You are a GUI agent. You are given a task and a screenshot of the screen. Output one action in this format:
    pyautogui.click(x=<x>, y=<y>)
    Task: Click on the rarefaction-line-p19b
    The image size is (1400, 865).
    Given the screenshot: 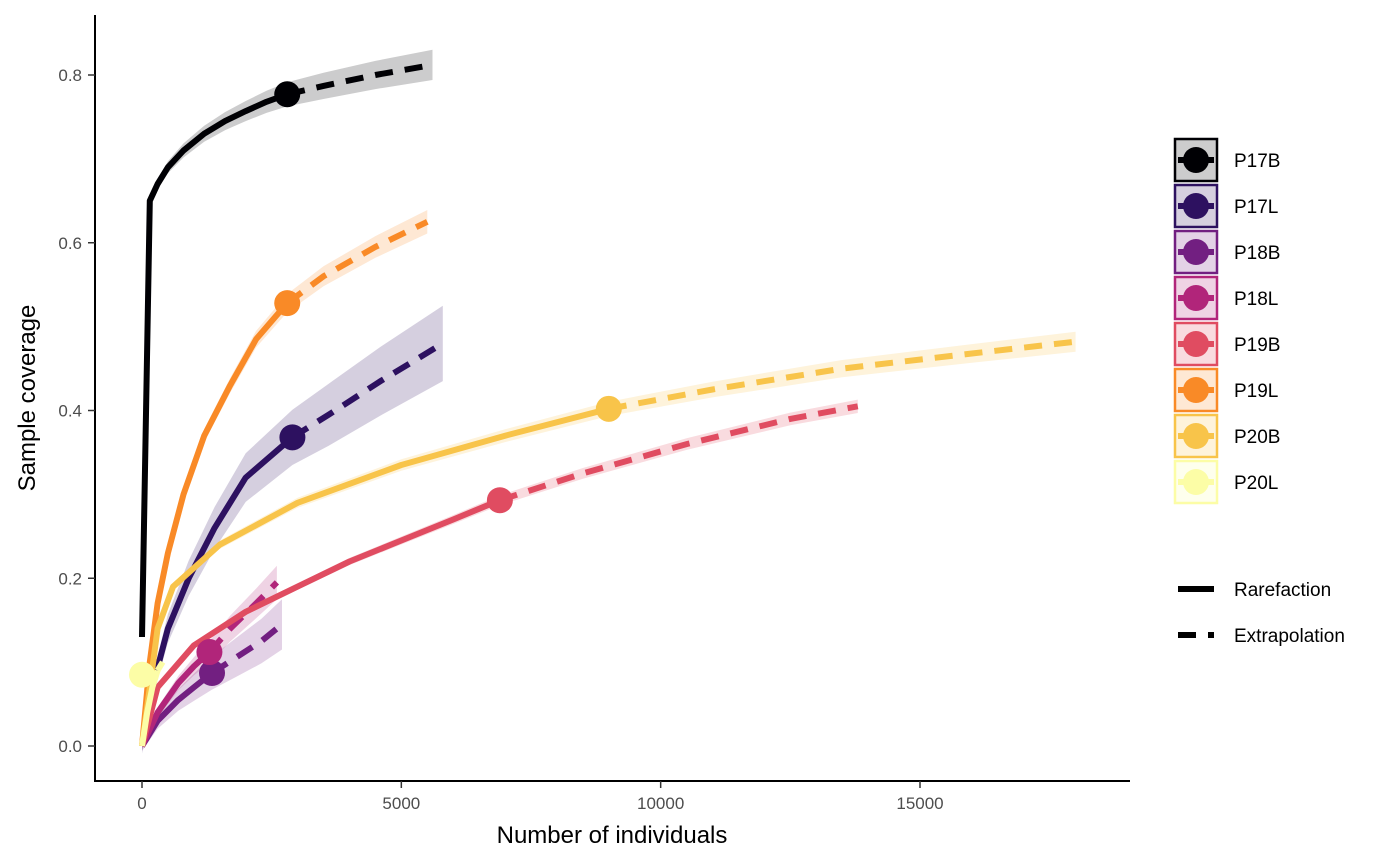 What is the action you would take?
    pyautogui.click(x=320, y=622)
    